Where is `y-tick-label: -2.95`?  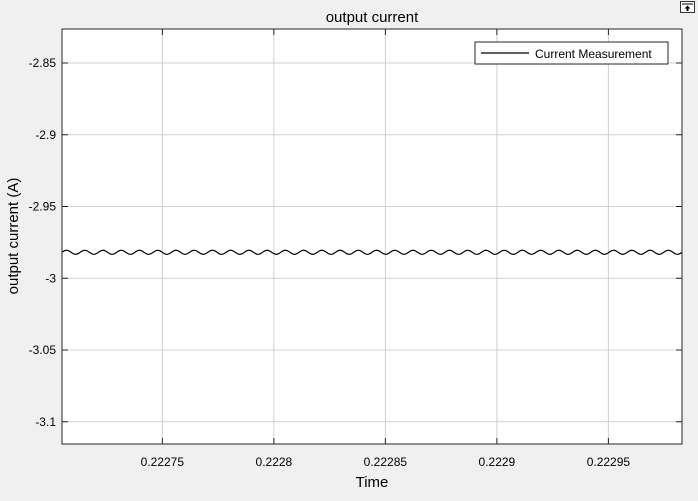
y-tick-label: -2.95 is located at coordinates (43, 207).